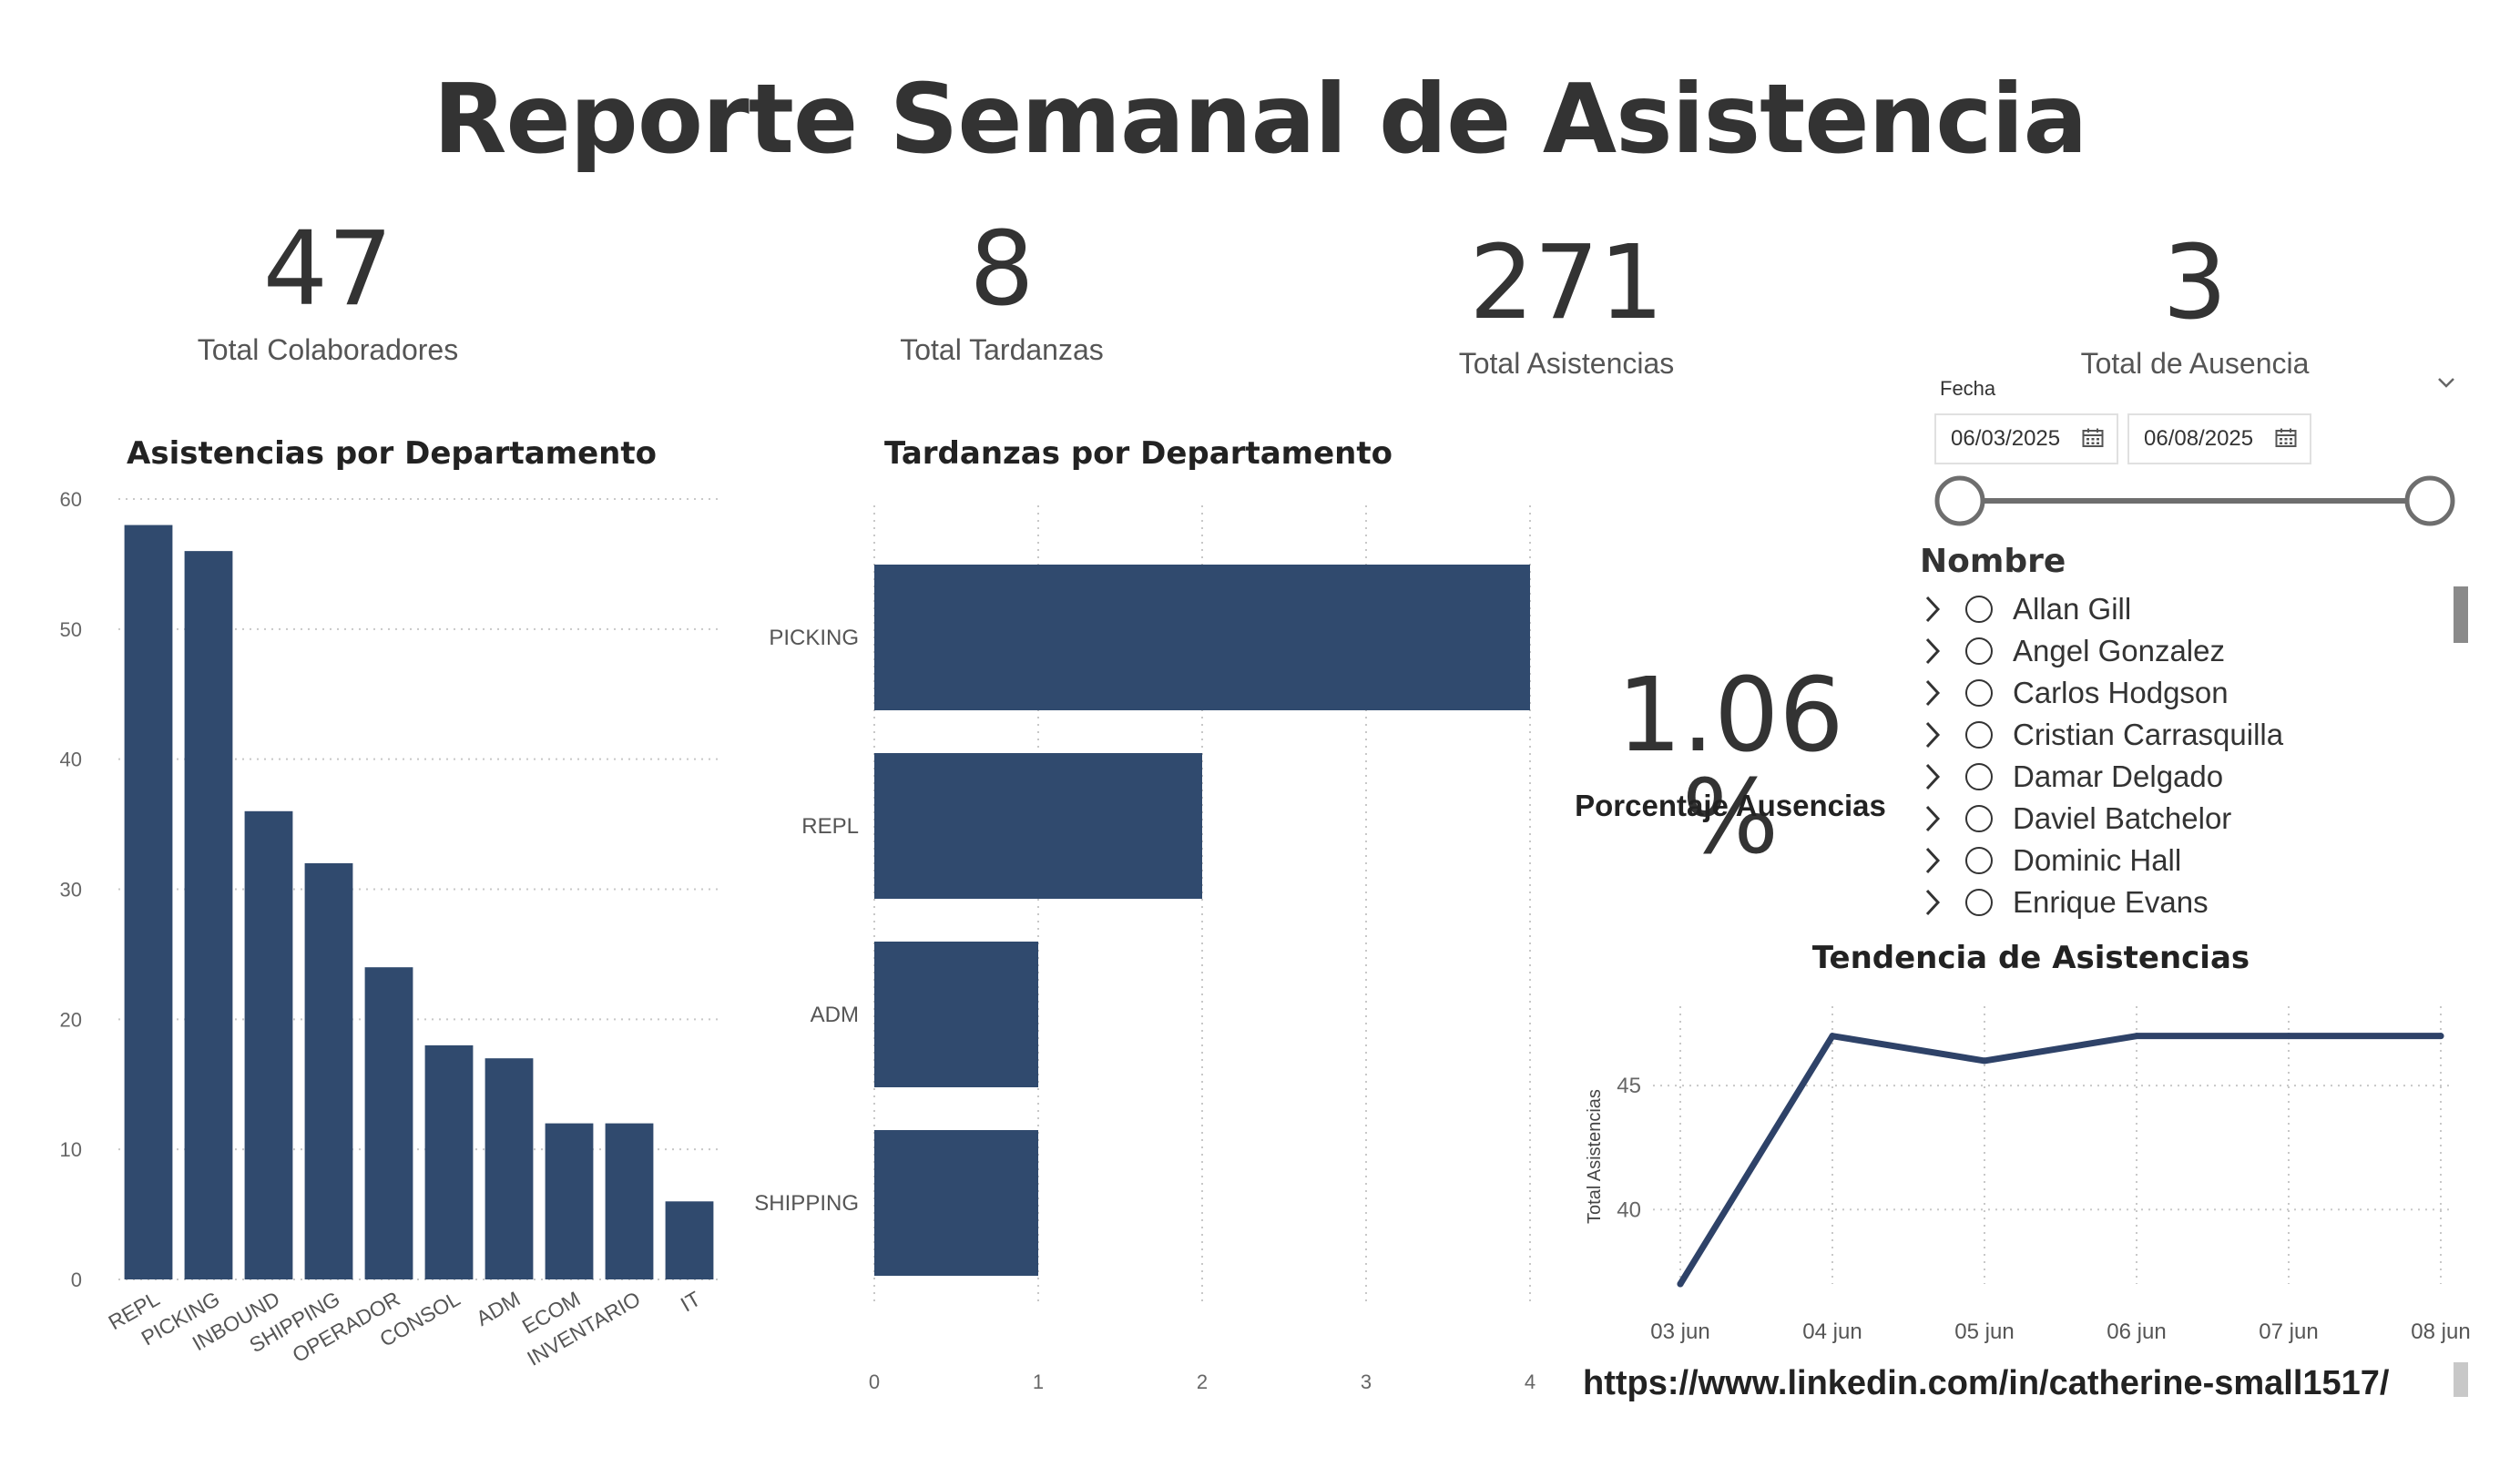 The height and width of the screenshot is (1457, 2520). I want to click on kpi-total-tardanzas: 8 Total Tardanzas, so click(1002, 293).